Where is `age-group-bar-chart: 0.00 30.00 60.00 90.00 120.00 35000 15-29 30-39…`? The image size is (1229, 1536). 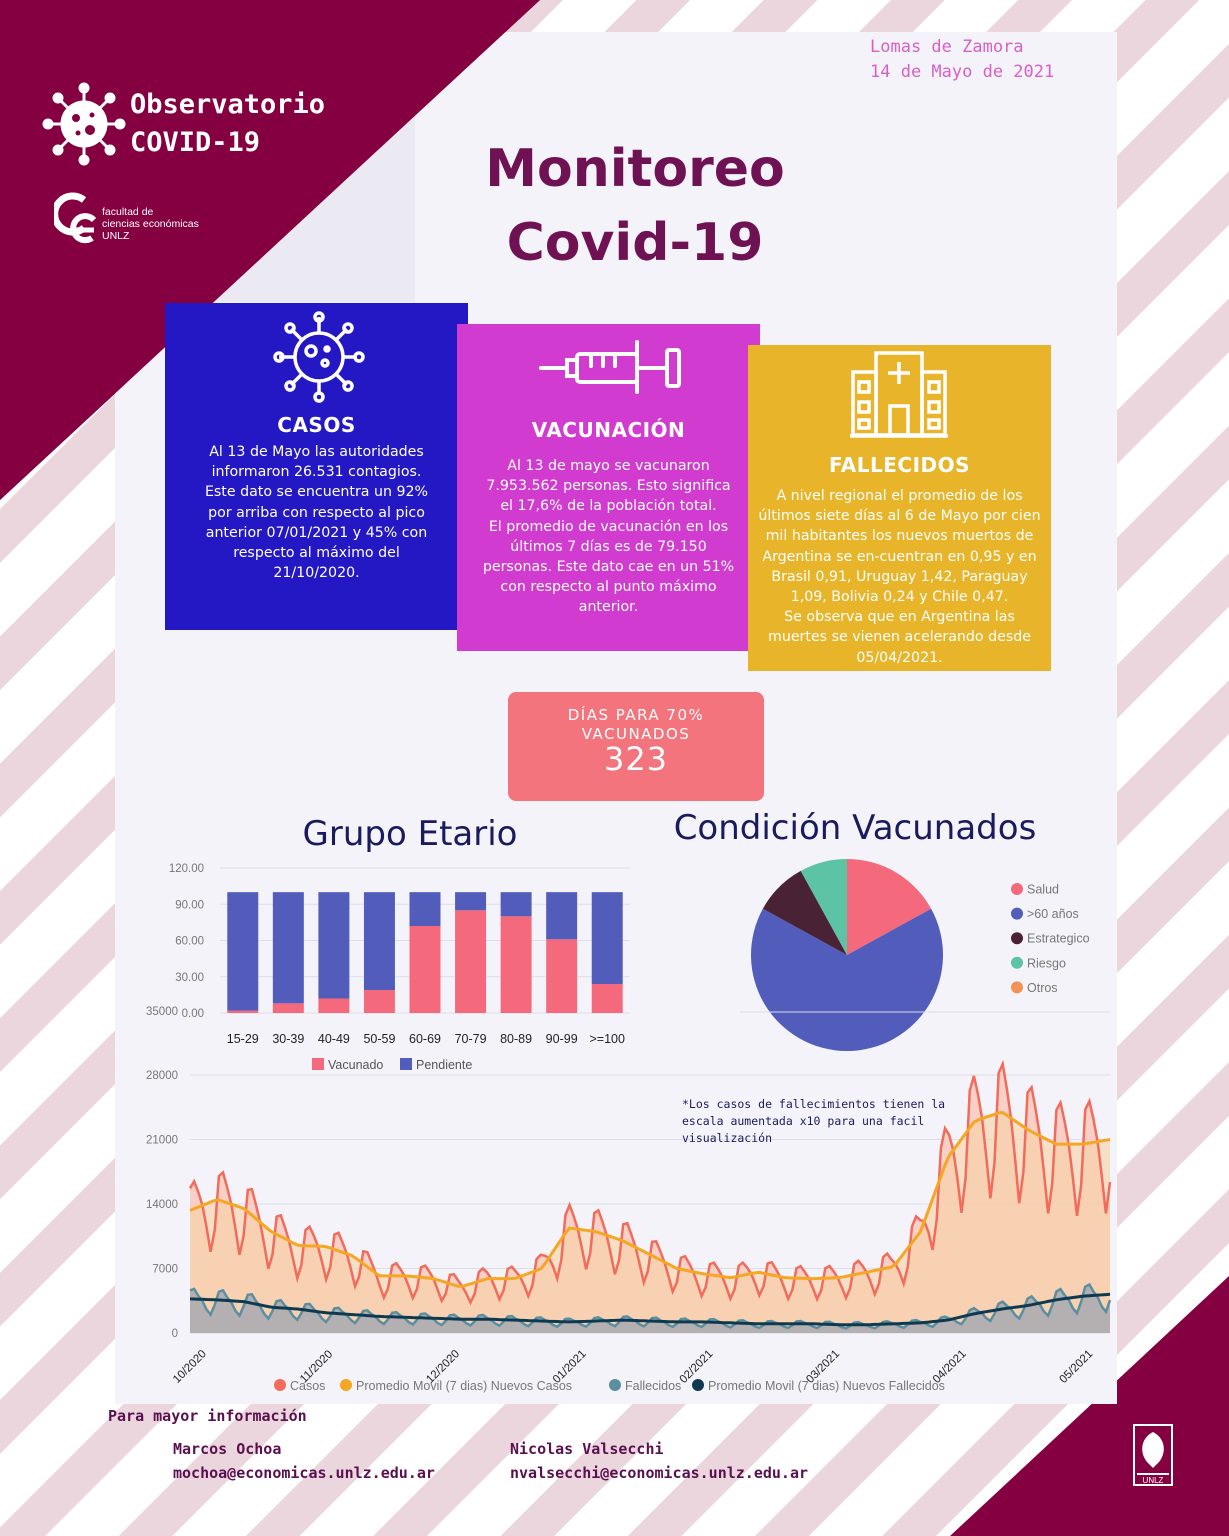
age-group-bar-chart: 0.00 30.00 60.00 90.00 120.00 35000 15-29 30-39… is located at coordinates (388, 967).